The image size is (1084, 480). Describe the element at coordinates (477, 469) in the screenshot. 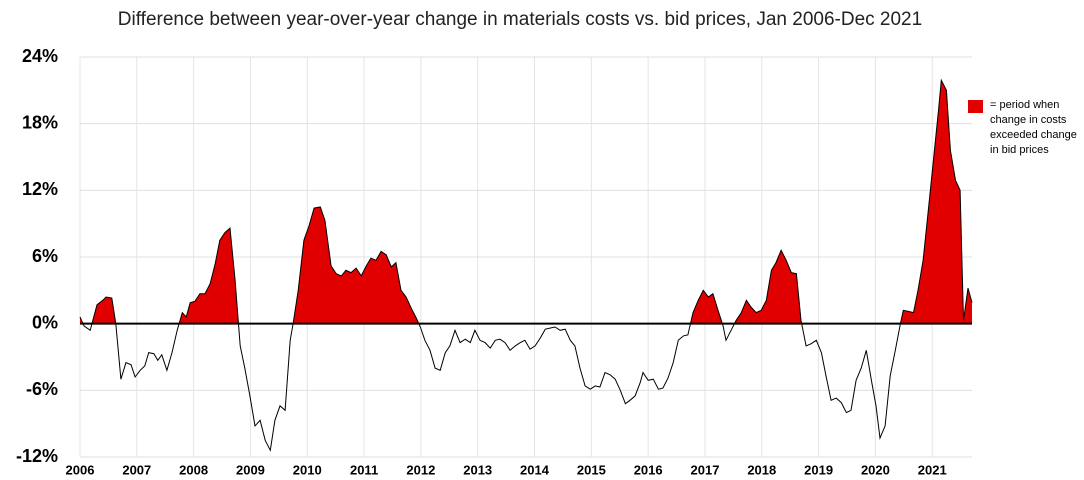

I see `x-tick-label: 2013` at that location.